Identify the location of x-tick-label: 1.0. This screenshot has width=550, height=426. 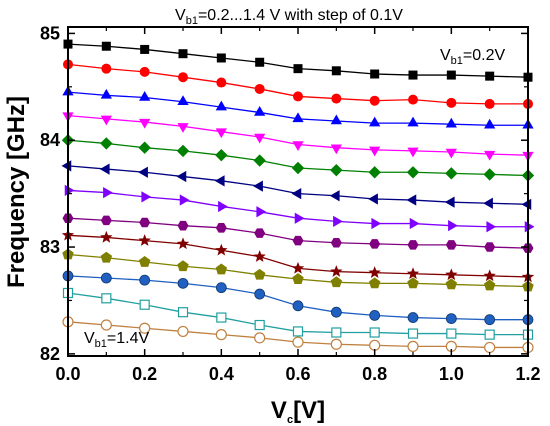
(451, 374).